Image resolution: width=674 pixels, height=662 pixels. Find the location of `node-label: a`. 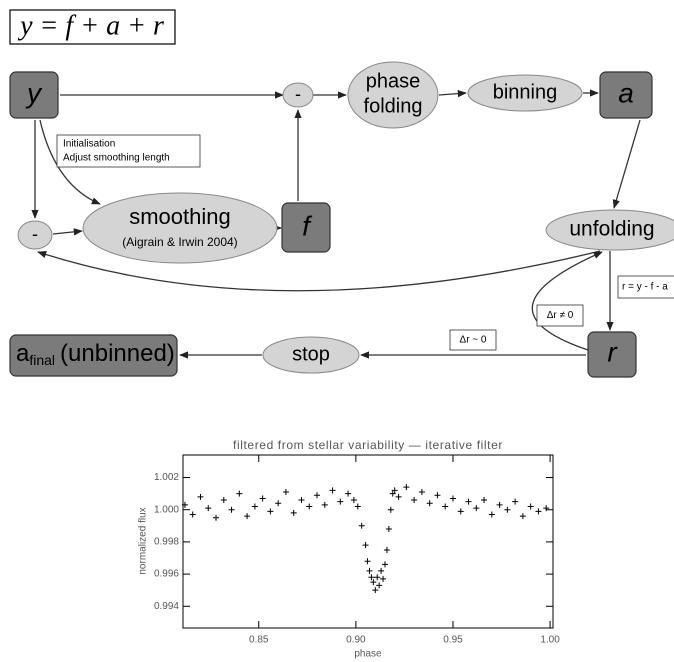

node-label: a is located at coordinates (626, 92).